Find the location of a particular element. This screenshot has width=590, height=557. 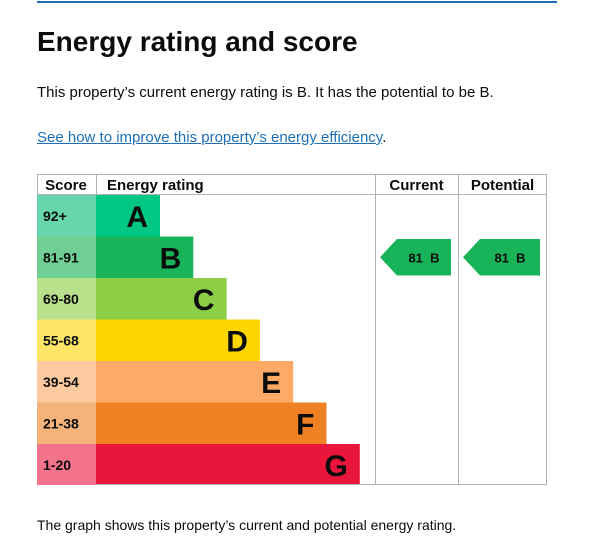

score-label-g: 1-20 is located at coordinates (57, 465).